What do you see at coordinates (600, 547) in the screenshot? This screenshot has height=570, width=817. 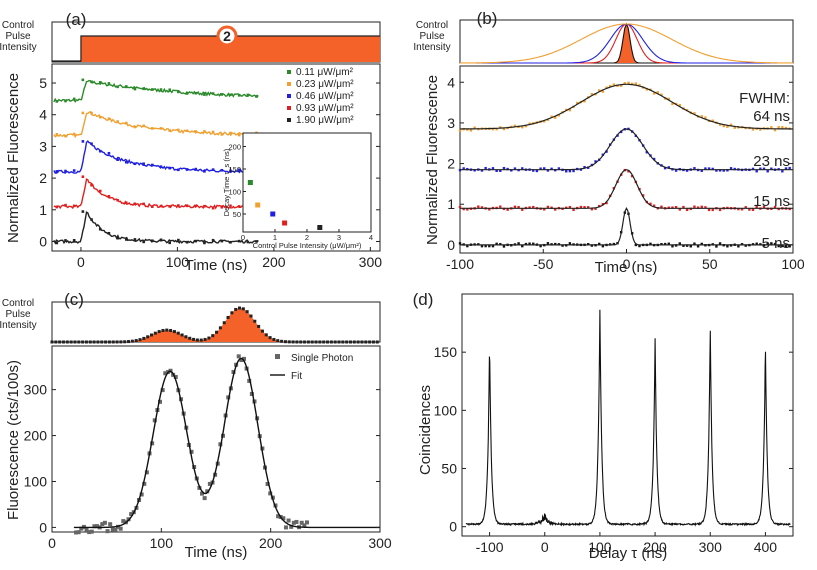 I see `panel-d-x-tick-label: 100` at bounding box center [600, 547].